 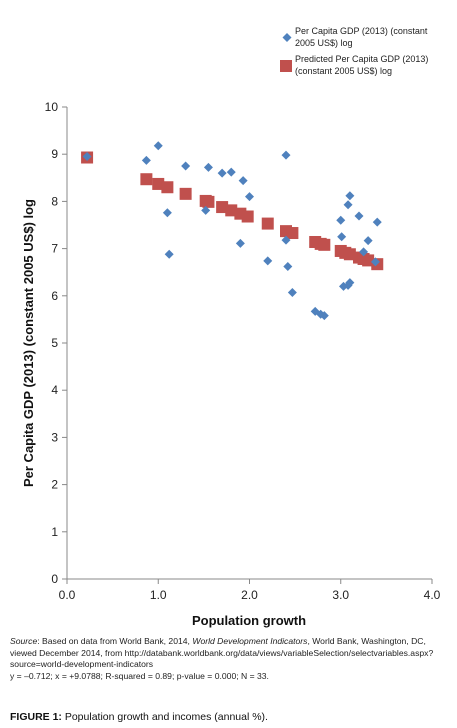 I want to click on predicted-series, so click(x=232, y=211).